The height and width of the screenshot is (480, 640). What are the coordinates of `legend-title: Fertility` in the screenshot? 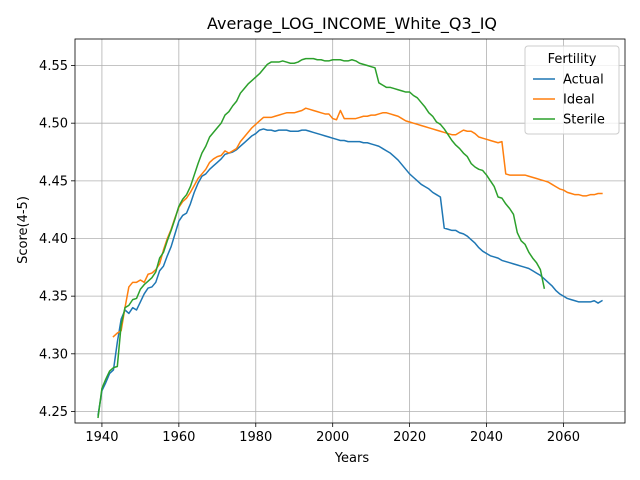 It's located at (572, 59).